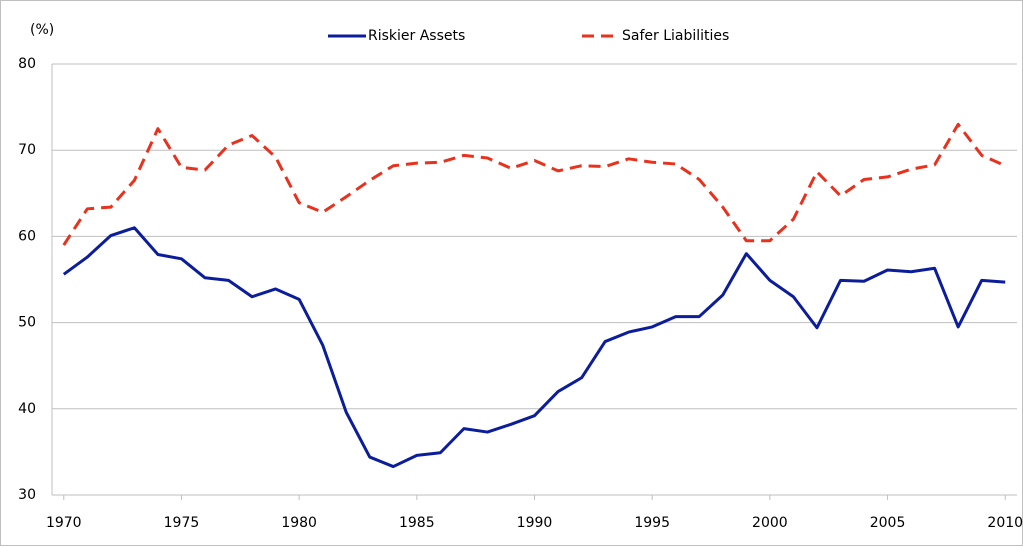 The width and height of the screenshot is (1023, 546). What do you see at coordinates (27, 150) in the screenshot?
I see `y-tick-label: 70` at bounding box center [27, 150].